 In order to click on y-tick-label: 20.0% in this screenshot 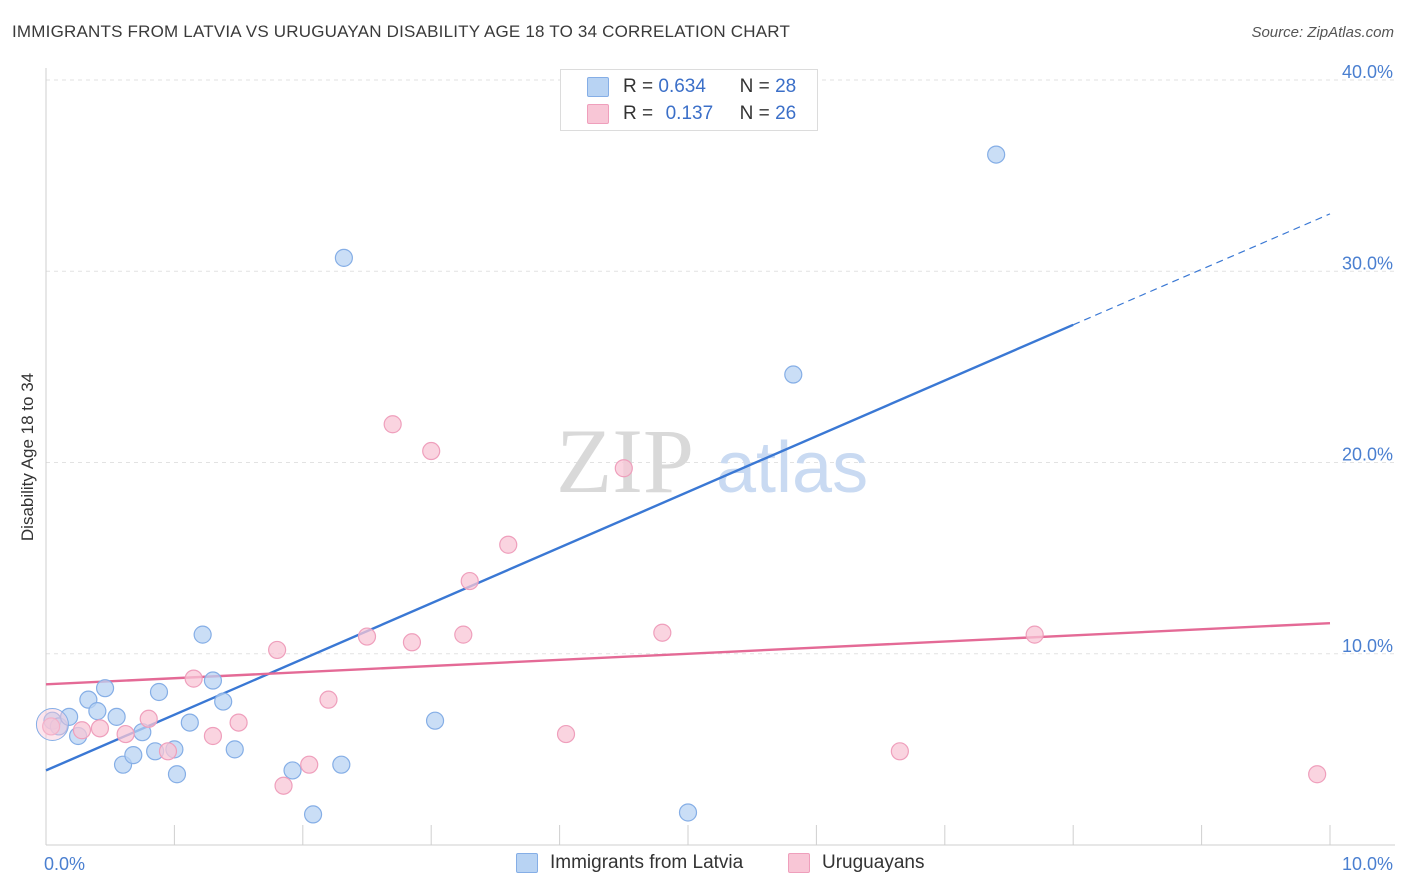, I will do `click(1367, 455)`.